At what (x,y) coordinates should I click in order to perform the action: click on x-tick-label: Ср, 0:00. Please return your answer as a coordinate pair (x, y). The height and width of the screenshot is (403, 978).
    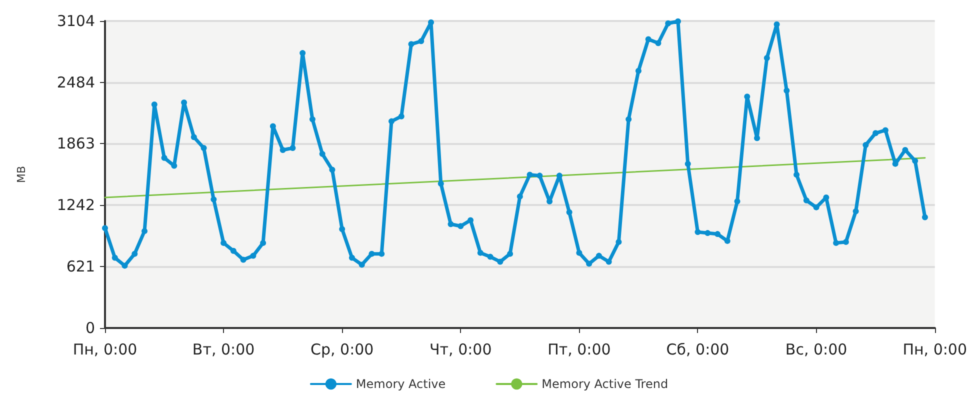
    Looking at the image, I should click on (342, 349).